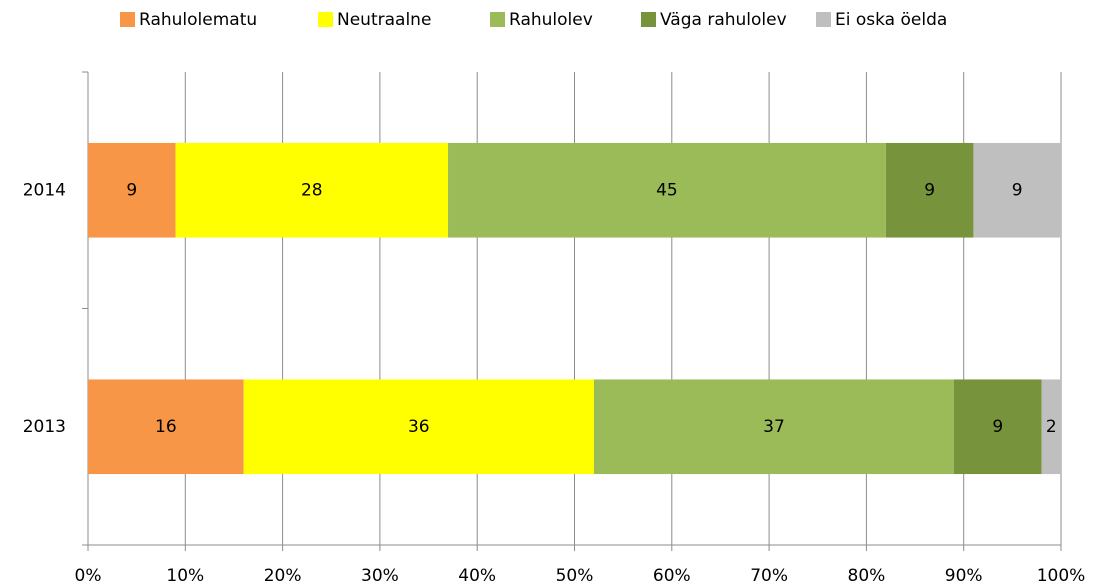  Describe the element at coordinates (477, 576) in the screenshot. I see `x-tick-label: 40%` at that location.